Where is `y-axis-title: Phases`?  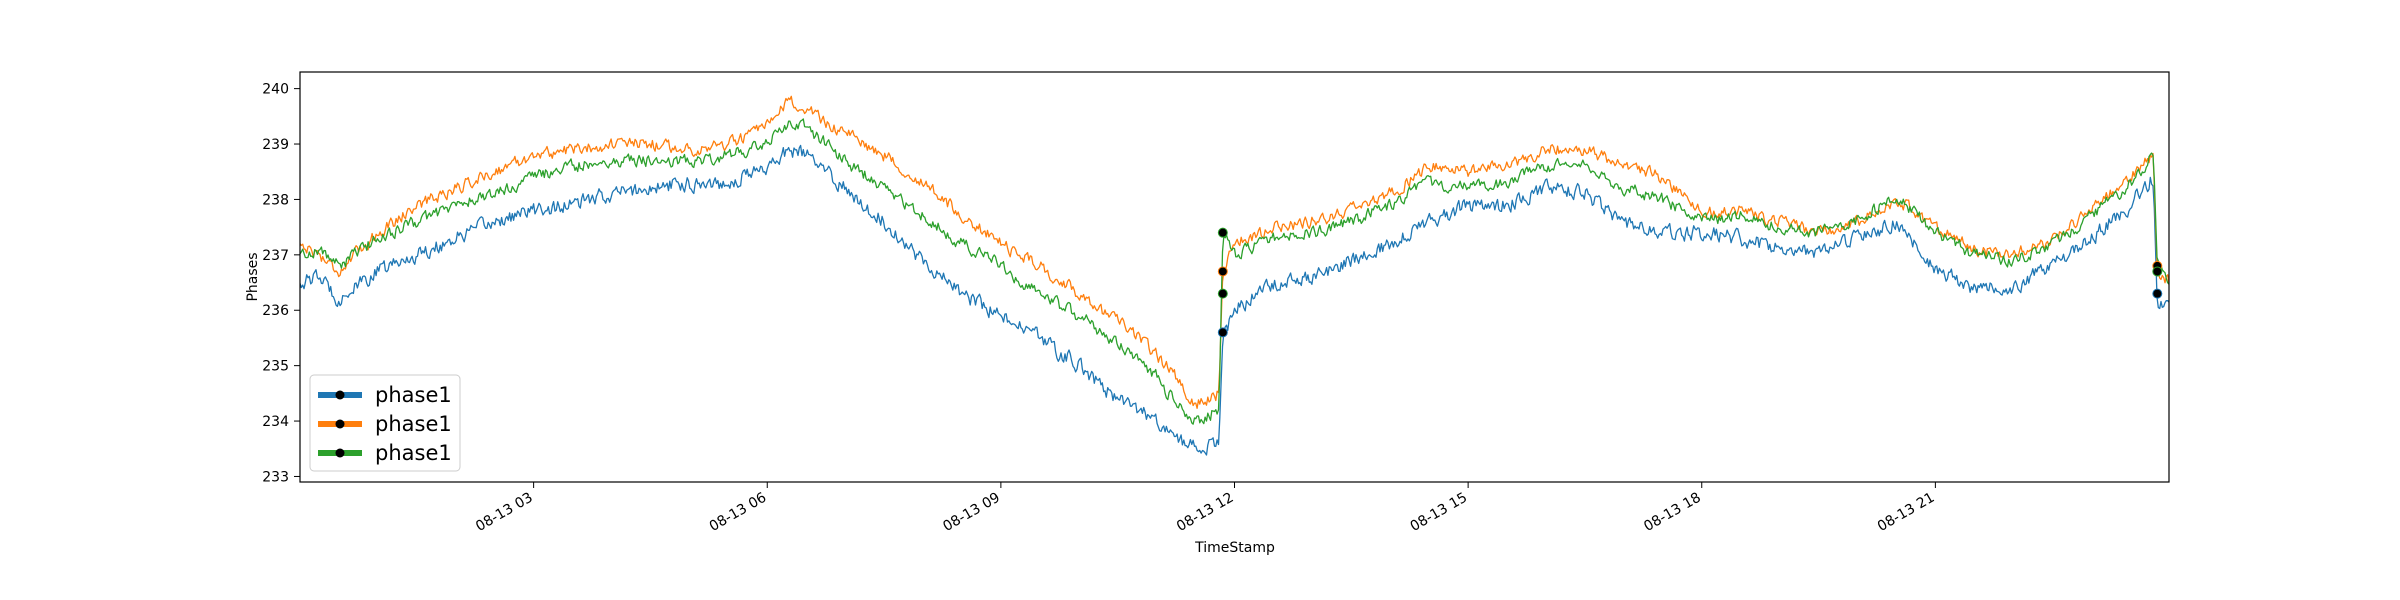
y-axis-title: Phases is located at coordinates (253, 276).